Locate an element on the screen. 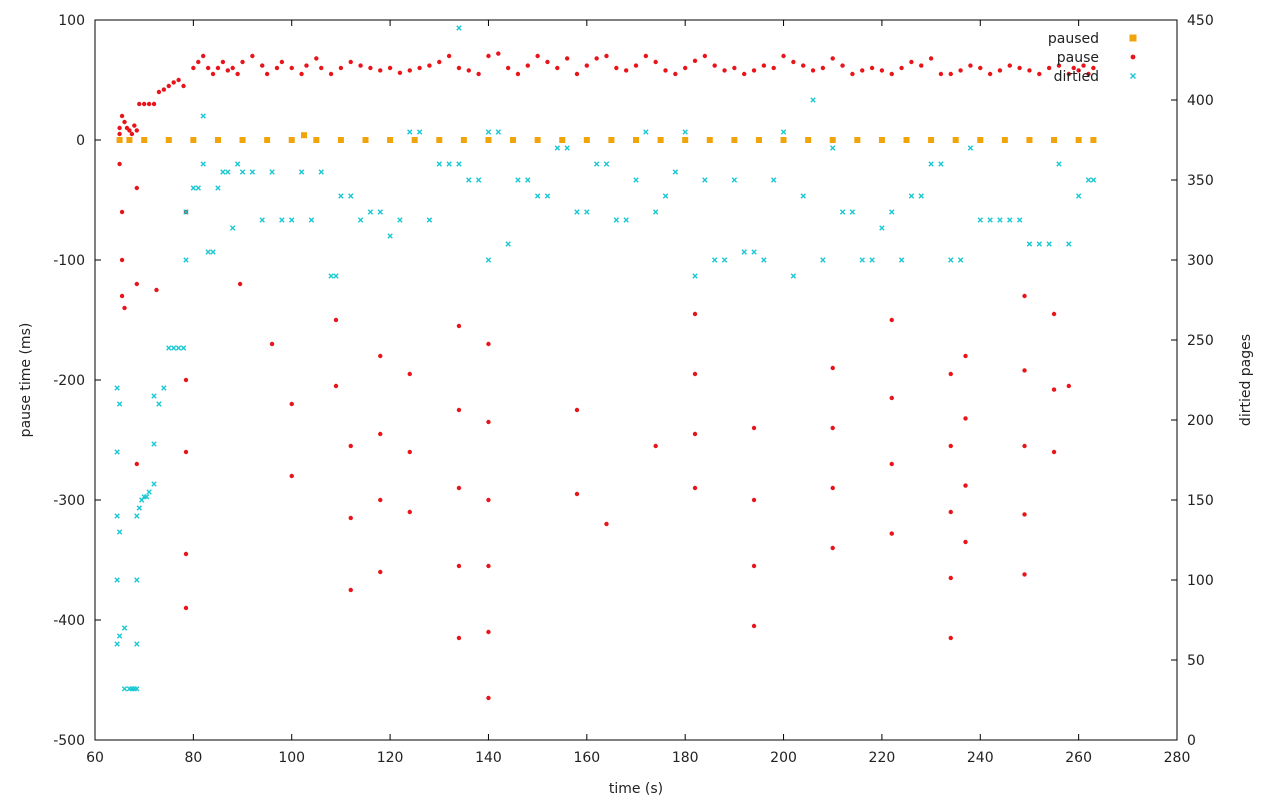 Image resolution: width=1280 pixels, height=800 pixels. x-tick-label-7: 200 is located at coordinates (783, 758).